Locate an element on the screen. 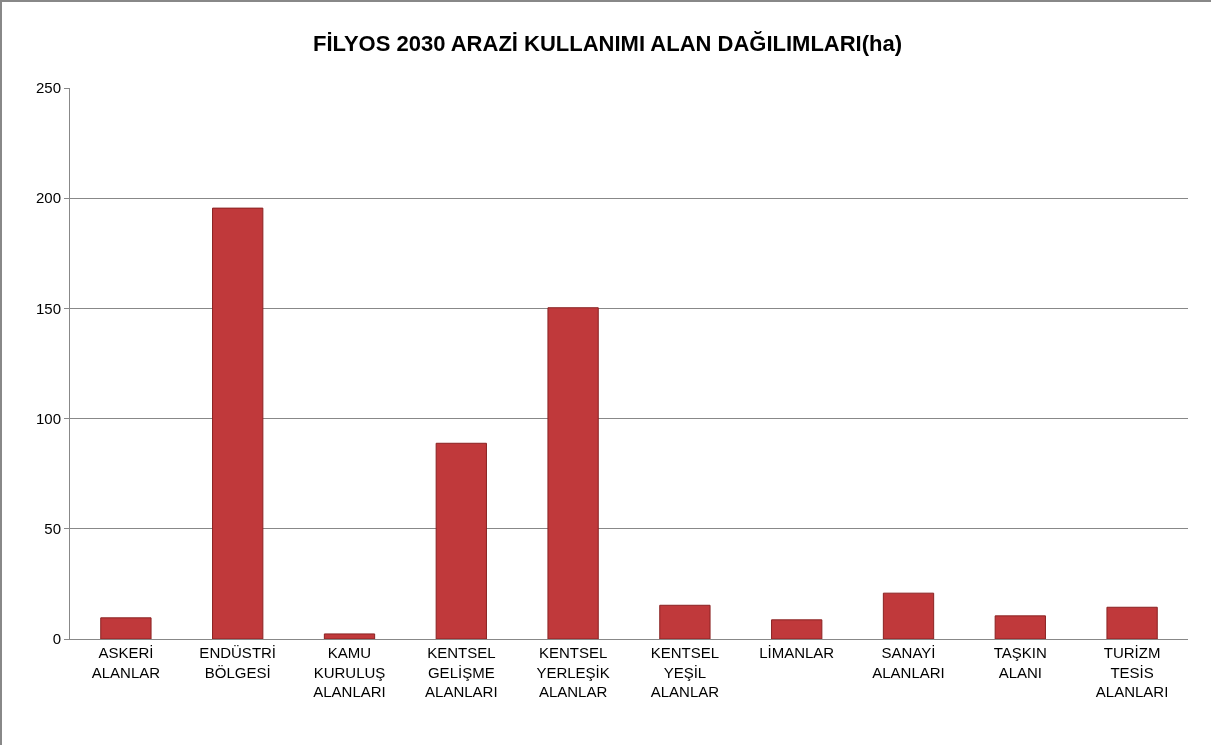  y-tick-label: 50 is located at coordinates (52, 529).